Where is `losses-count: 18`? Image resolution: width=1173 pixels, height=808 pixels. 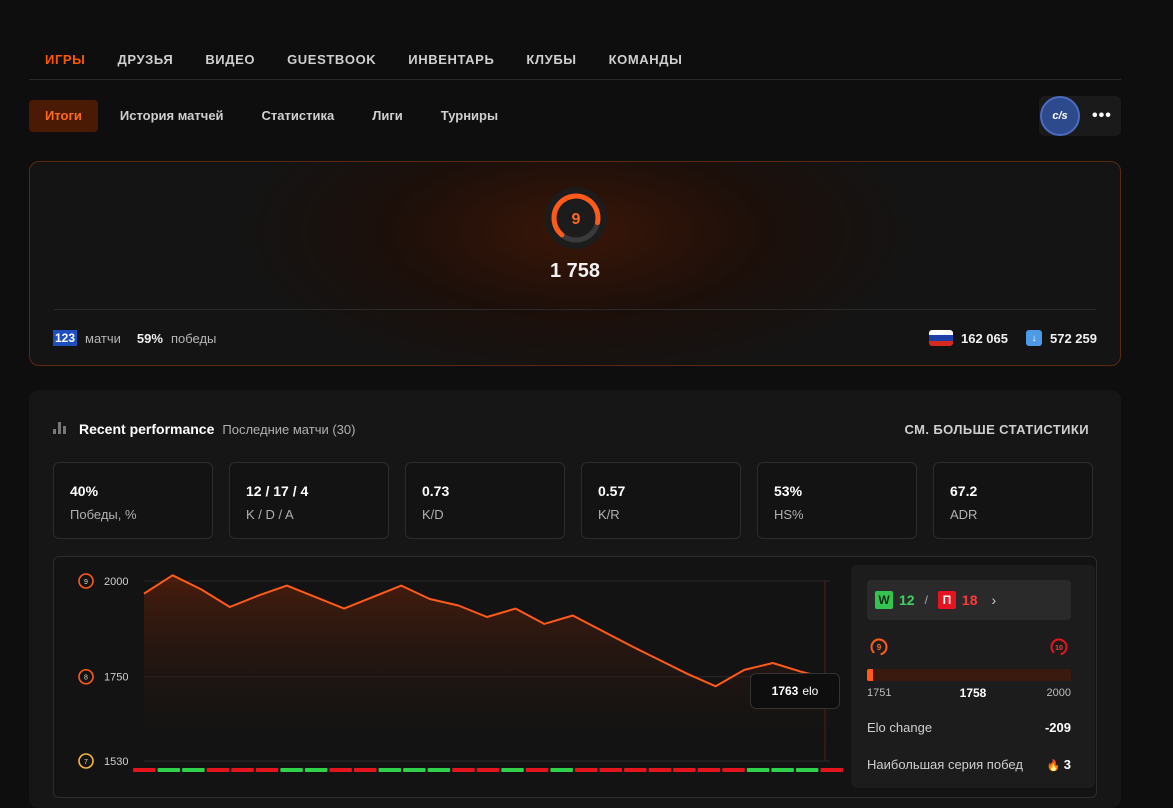 losses-count: 18 is located at coordinates (969, 600).